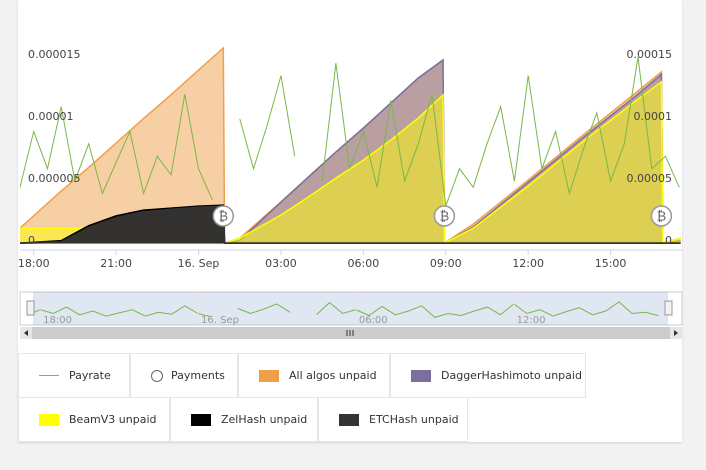  Describe the element at coordinates (220, 320) in the screenshot. I see `navigator-tick-label: 16. Sep` at that location.